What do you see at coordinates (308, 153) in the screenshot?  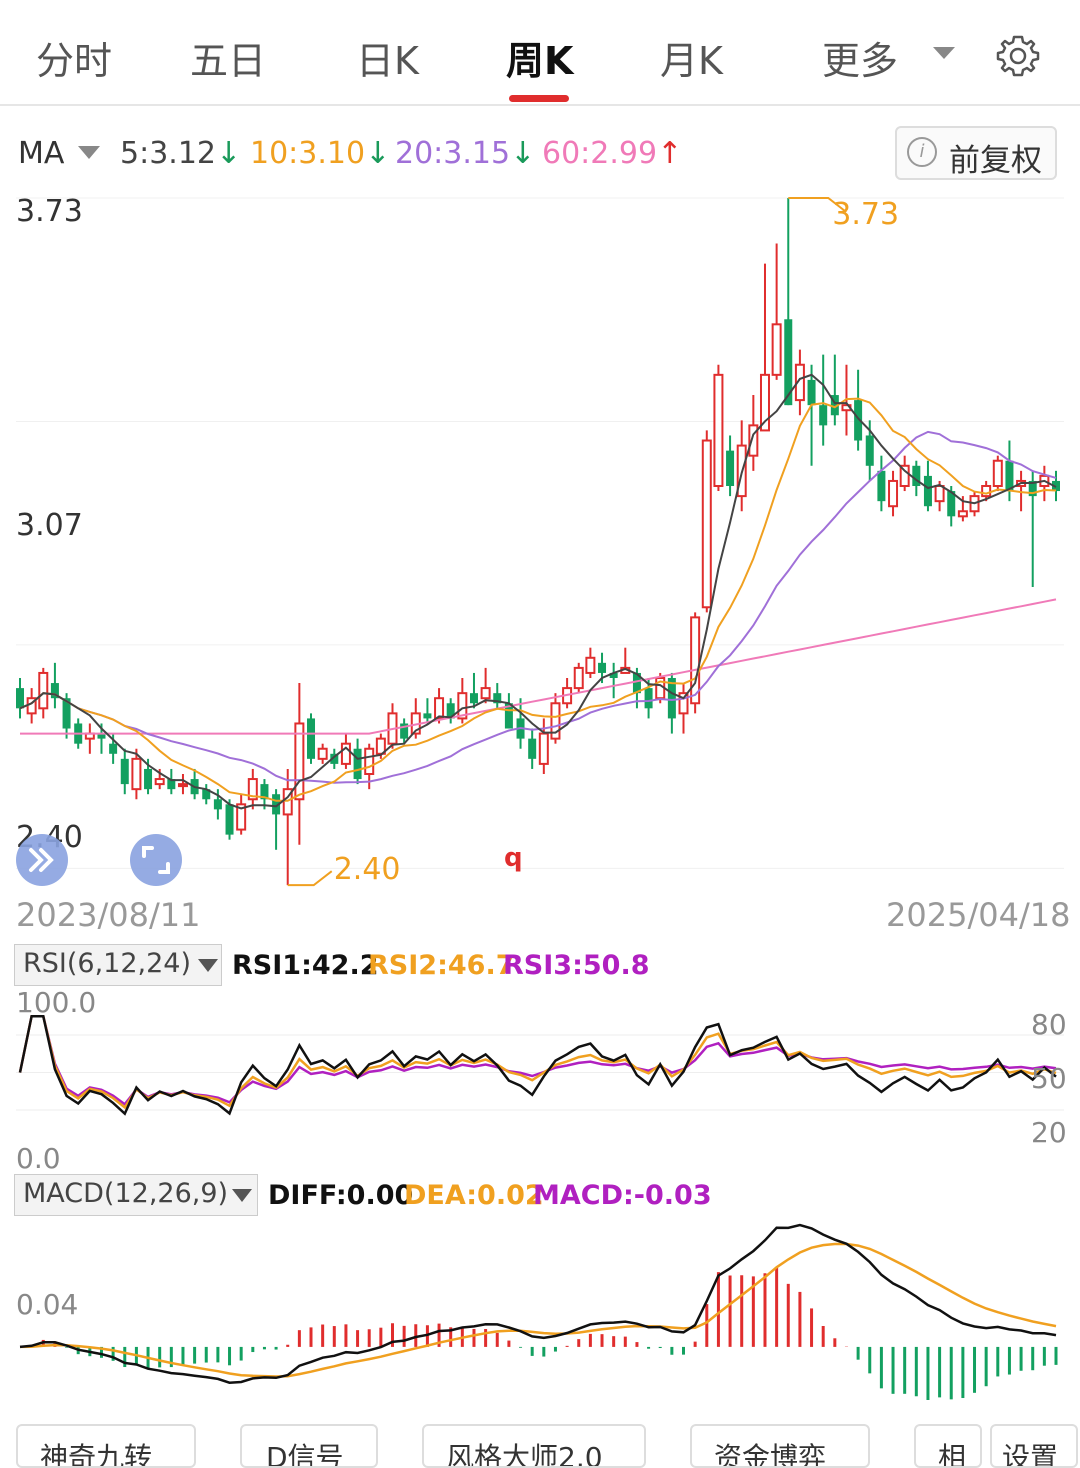 I see `ma10-text: 10:3.10` at bounding box center [308, 153].